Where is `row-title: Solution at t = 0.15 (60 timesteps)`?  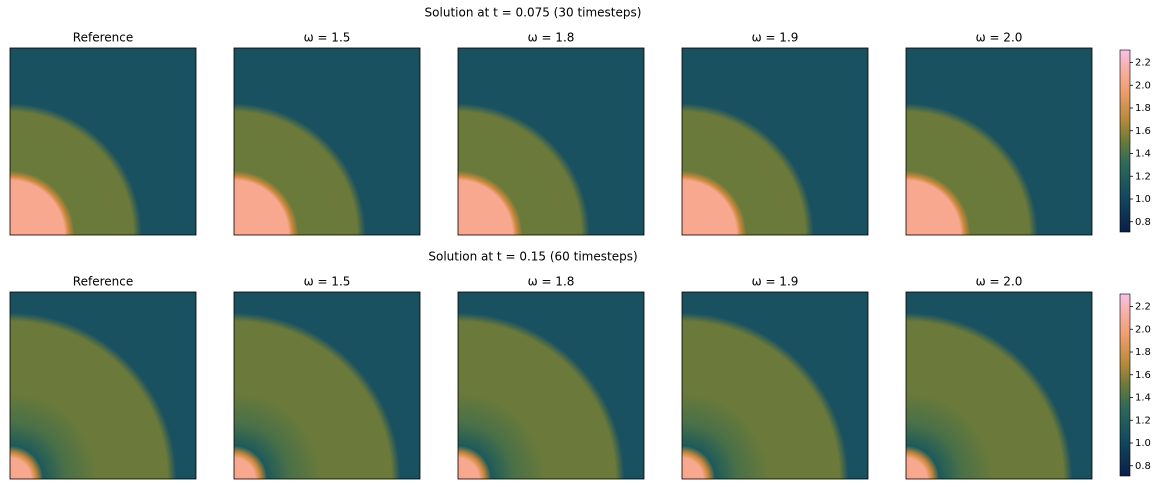
row-title: Solution at t = 0.15 (60 timesteps) is located at coordinates (532, 257).